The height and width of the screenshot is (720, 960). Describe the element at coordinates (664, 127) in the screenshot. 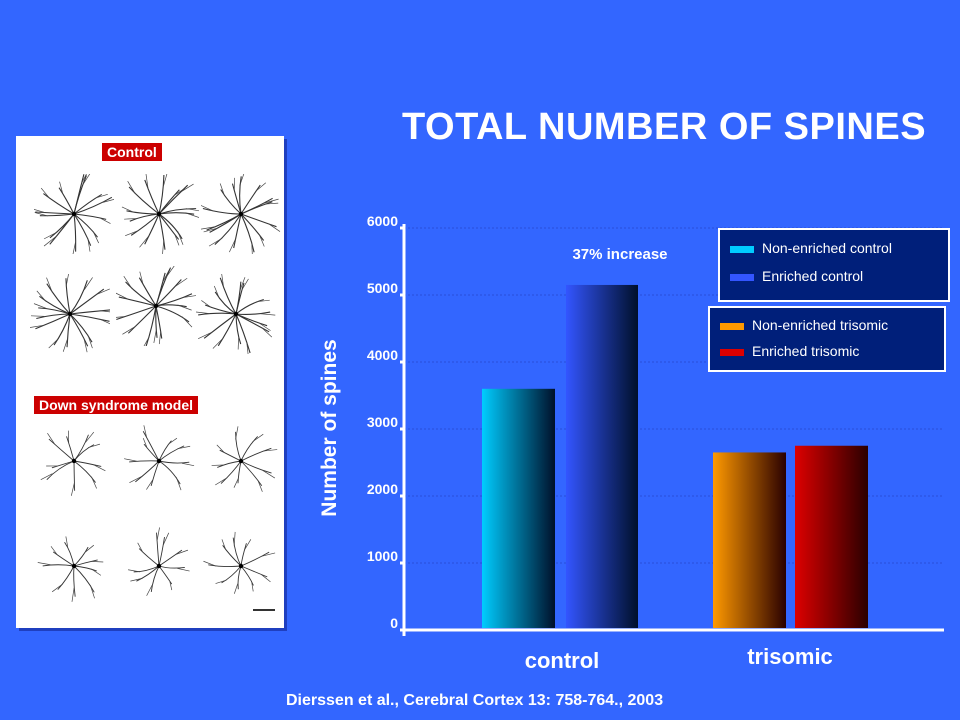

I see `chart-title: TOTAL NUMBER OF SPINES` at that location.